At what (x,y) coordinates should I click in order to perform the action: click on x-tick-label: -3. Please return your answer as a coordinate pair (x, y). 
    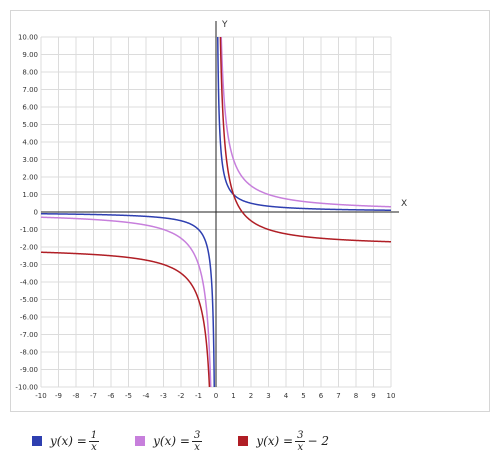
    Looking at the image, I should click on (163, 396).